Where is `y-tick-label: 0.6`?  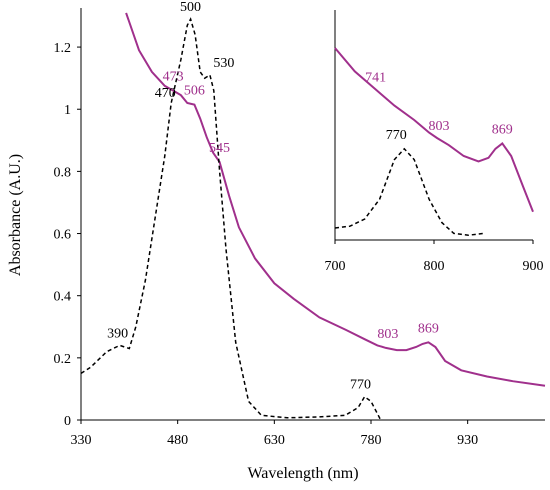 y-tick-label: 0.6 is located at coordinates (63, 235).